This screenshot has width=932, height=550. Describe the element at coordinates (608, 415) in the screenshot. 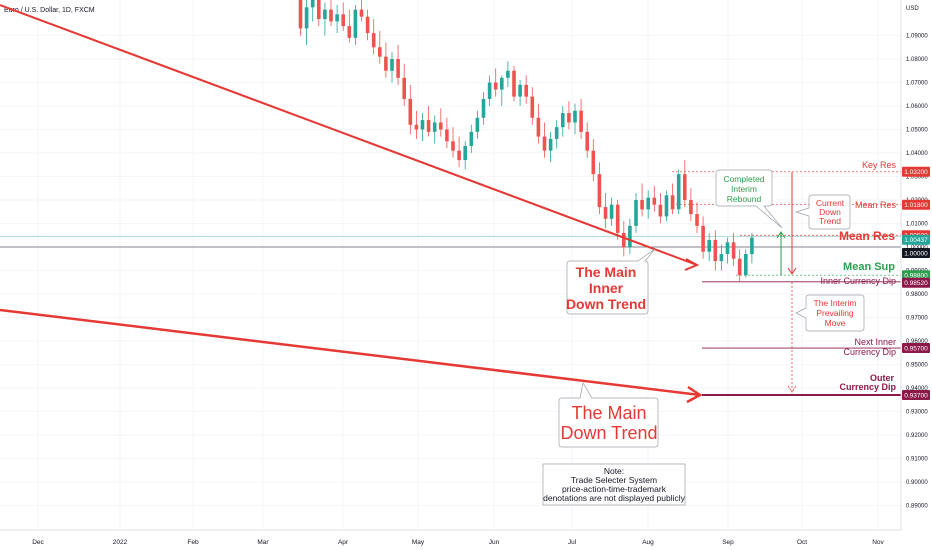

I see `main-down-trend-callout: The Main Down Trend` at that location.